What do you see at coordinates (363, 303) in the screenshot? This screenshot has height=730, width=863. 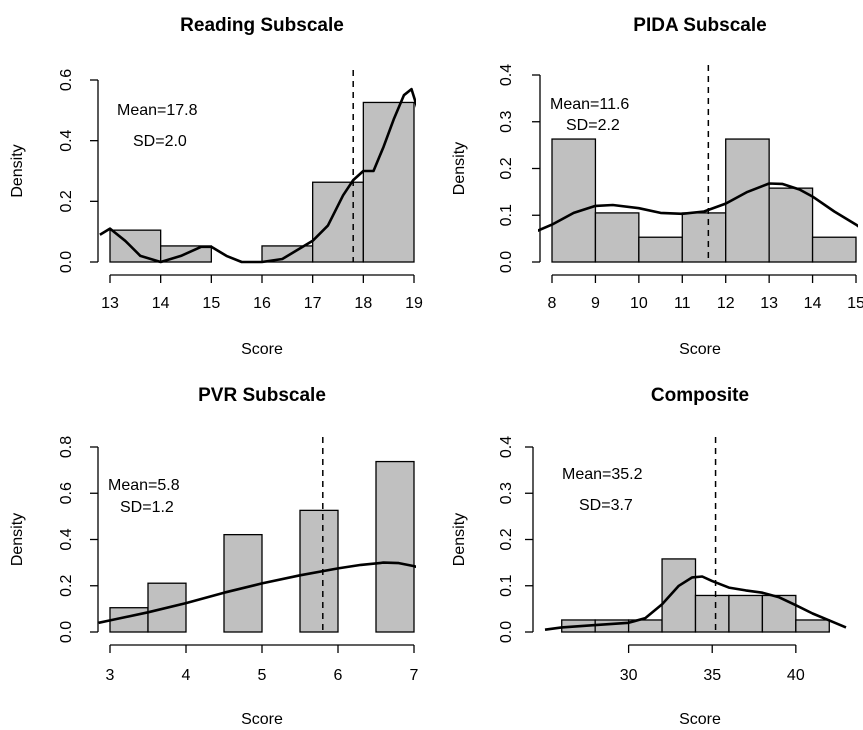 I see `x-tick-label: 18` at bounding box center [363, 303].